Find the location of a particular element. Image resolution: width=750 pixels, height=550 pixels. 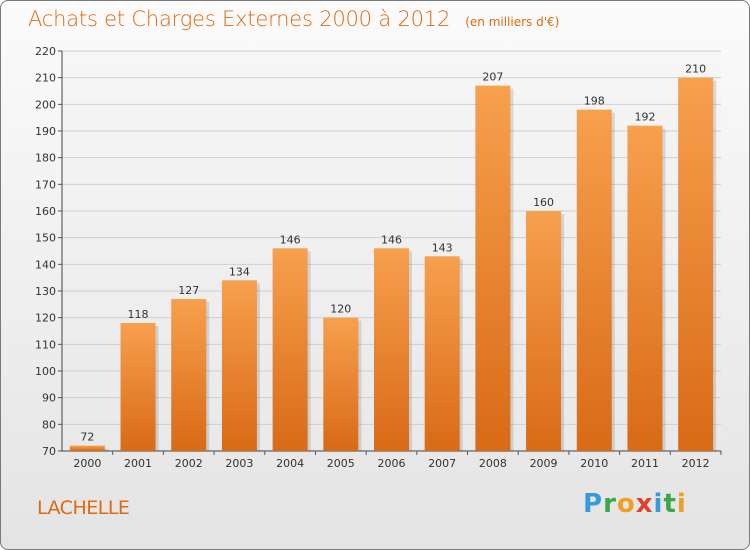

y-tick-label: 70 is located at coordinates (49, 451).